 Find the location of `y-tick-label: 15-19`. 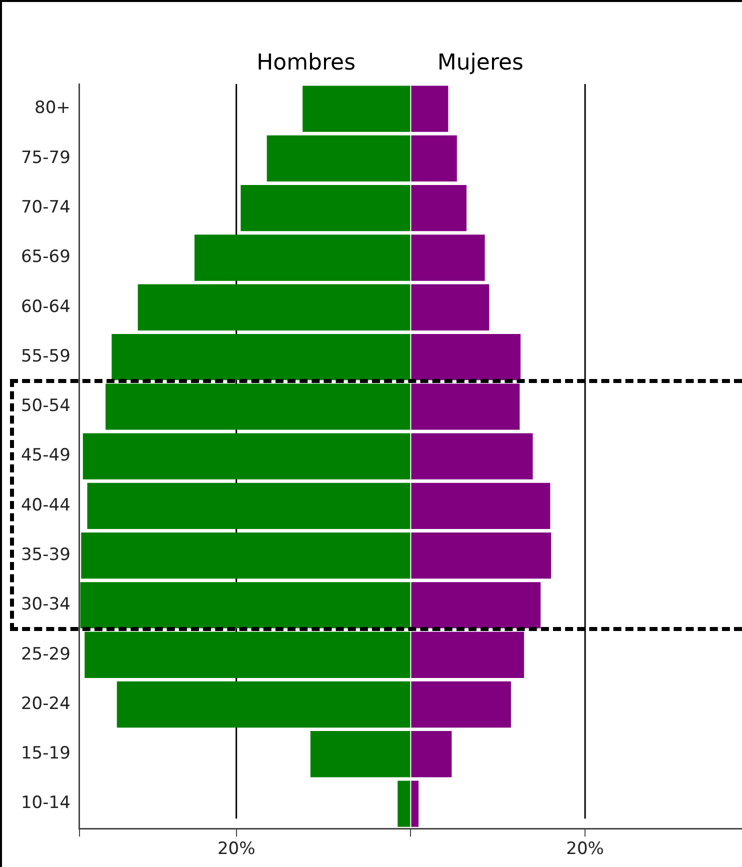

y-tick-label: 15-19 is located at coordinates (45, 754).